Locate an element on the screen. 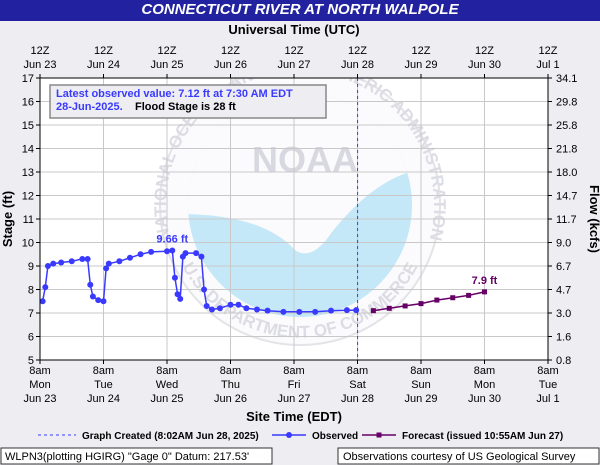  x2-tick-label: Jun 30 is located at coordinates (484, 65).